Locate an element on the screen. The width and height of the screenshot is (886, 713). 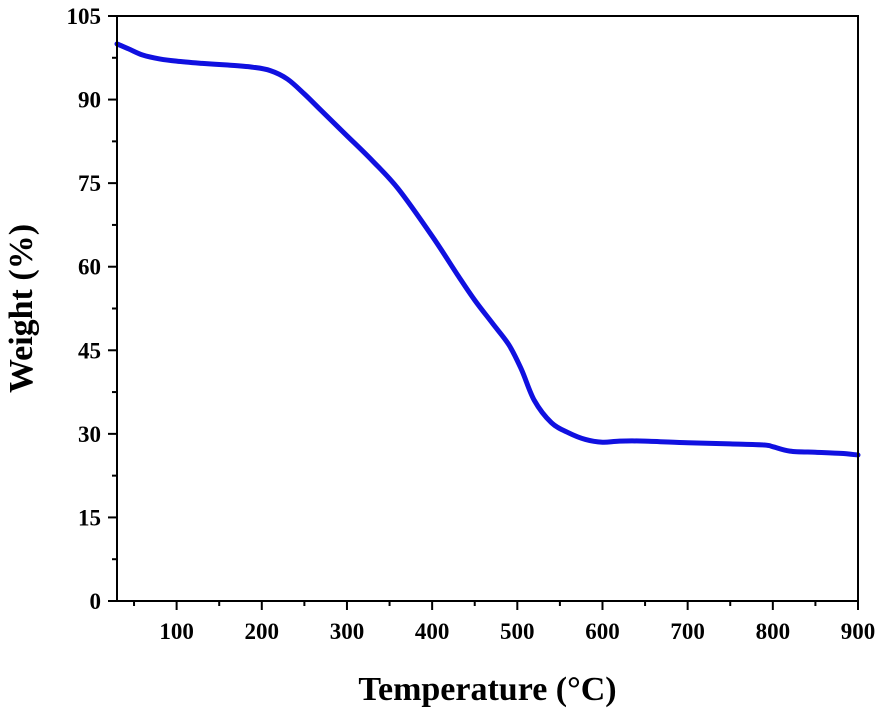
x-tick-label: 500 is located at coordinates (517, 631).